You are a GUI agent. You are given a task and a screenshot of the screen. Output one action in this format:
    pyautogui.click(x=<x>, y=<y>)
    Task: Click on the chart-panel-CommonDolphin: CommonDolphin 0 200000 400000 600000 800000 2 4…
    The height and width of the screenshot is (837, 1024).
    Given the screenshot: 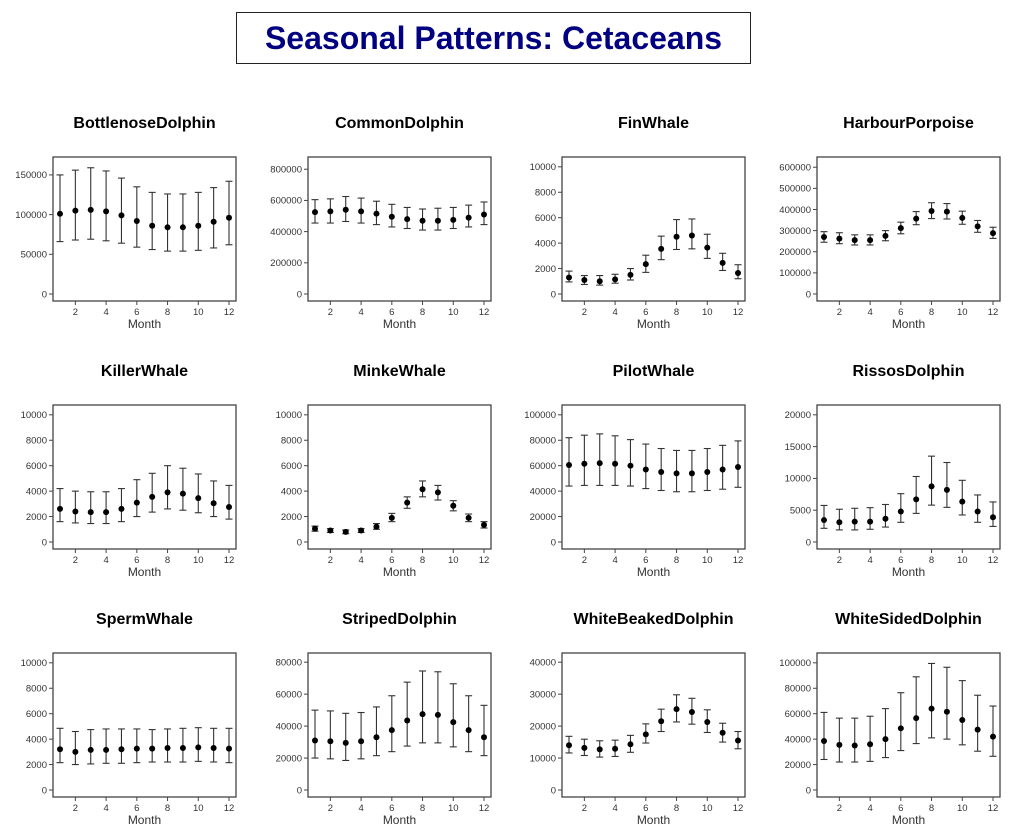 What is the action you would take?
    pyautogui.click(x=381, y=223)
    